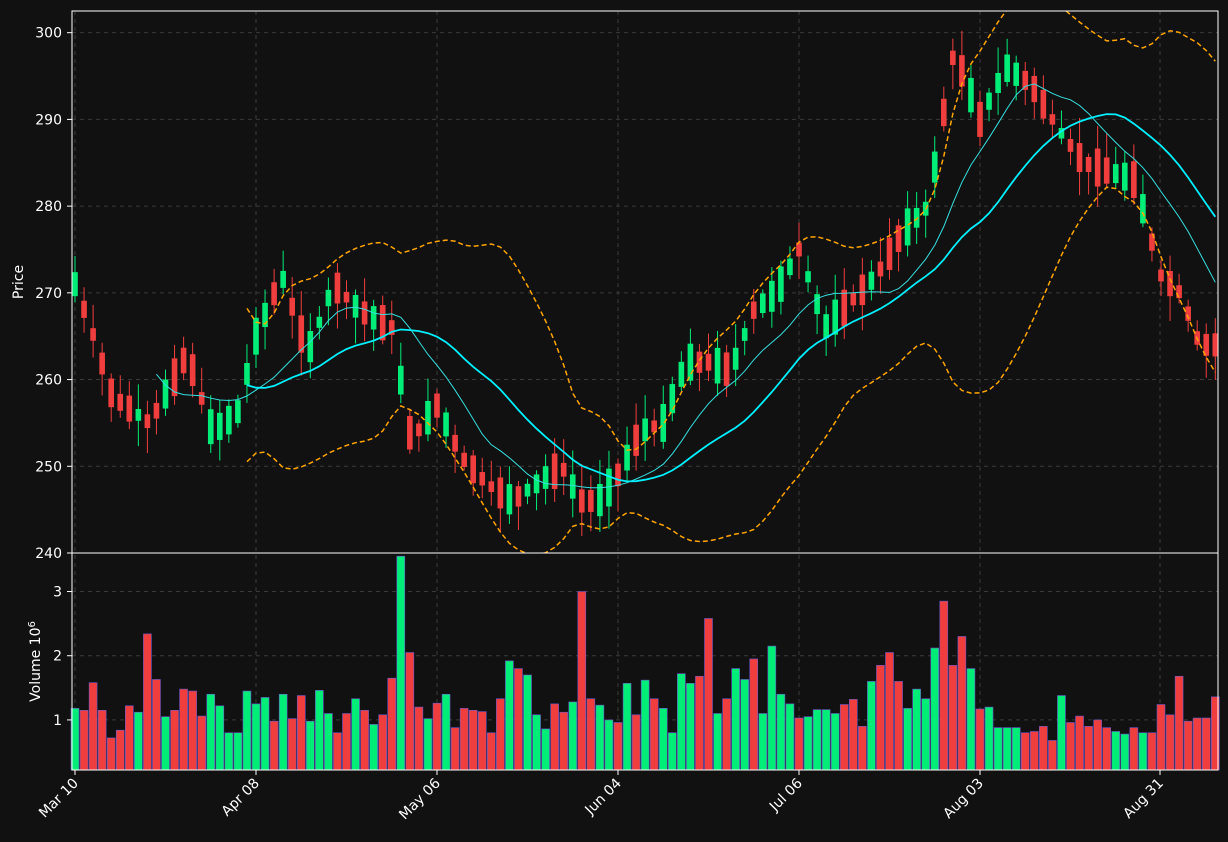 The width and height of the screenshot is (1228, 842). Describe the element at coordinates (48, 467) in the screenshot. I see `price-tick-label: 250` at that location.